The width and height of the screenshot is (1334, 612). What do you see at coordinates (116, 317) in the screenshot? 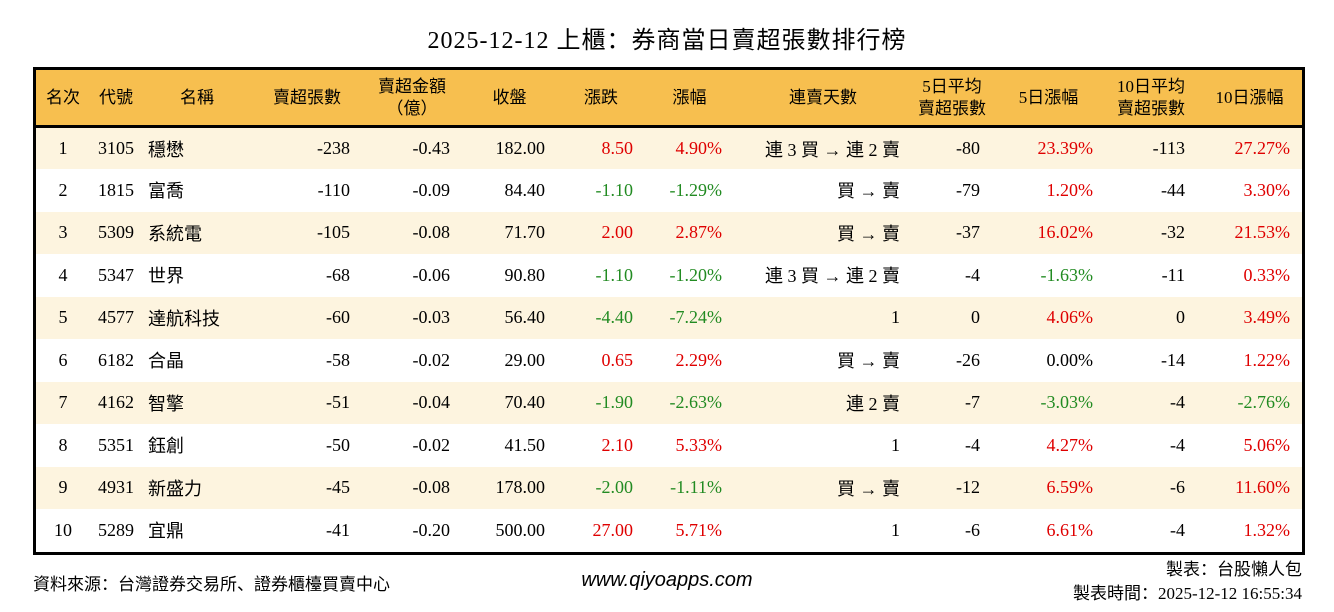
I see `cell-code: 4577` at bounding box center [116, 317].